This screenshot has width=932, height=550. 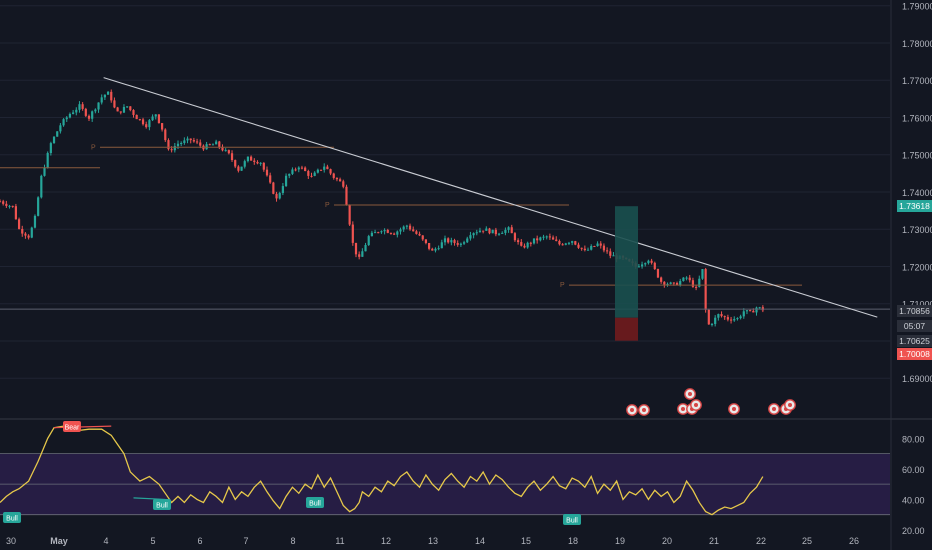 What do you see at coordinates (245, 541) in the screenshot?
I see `x-tick-label: 7` at bounding box center [245, 541].